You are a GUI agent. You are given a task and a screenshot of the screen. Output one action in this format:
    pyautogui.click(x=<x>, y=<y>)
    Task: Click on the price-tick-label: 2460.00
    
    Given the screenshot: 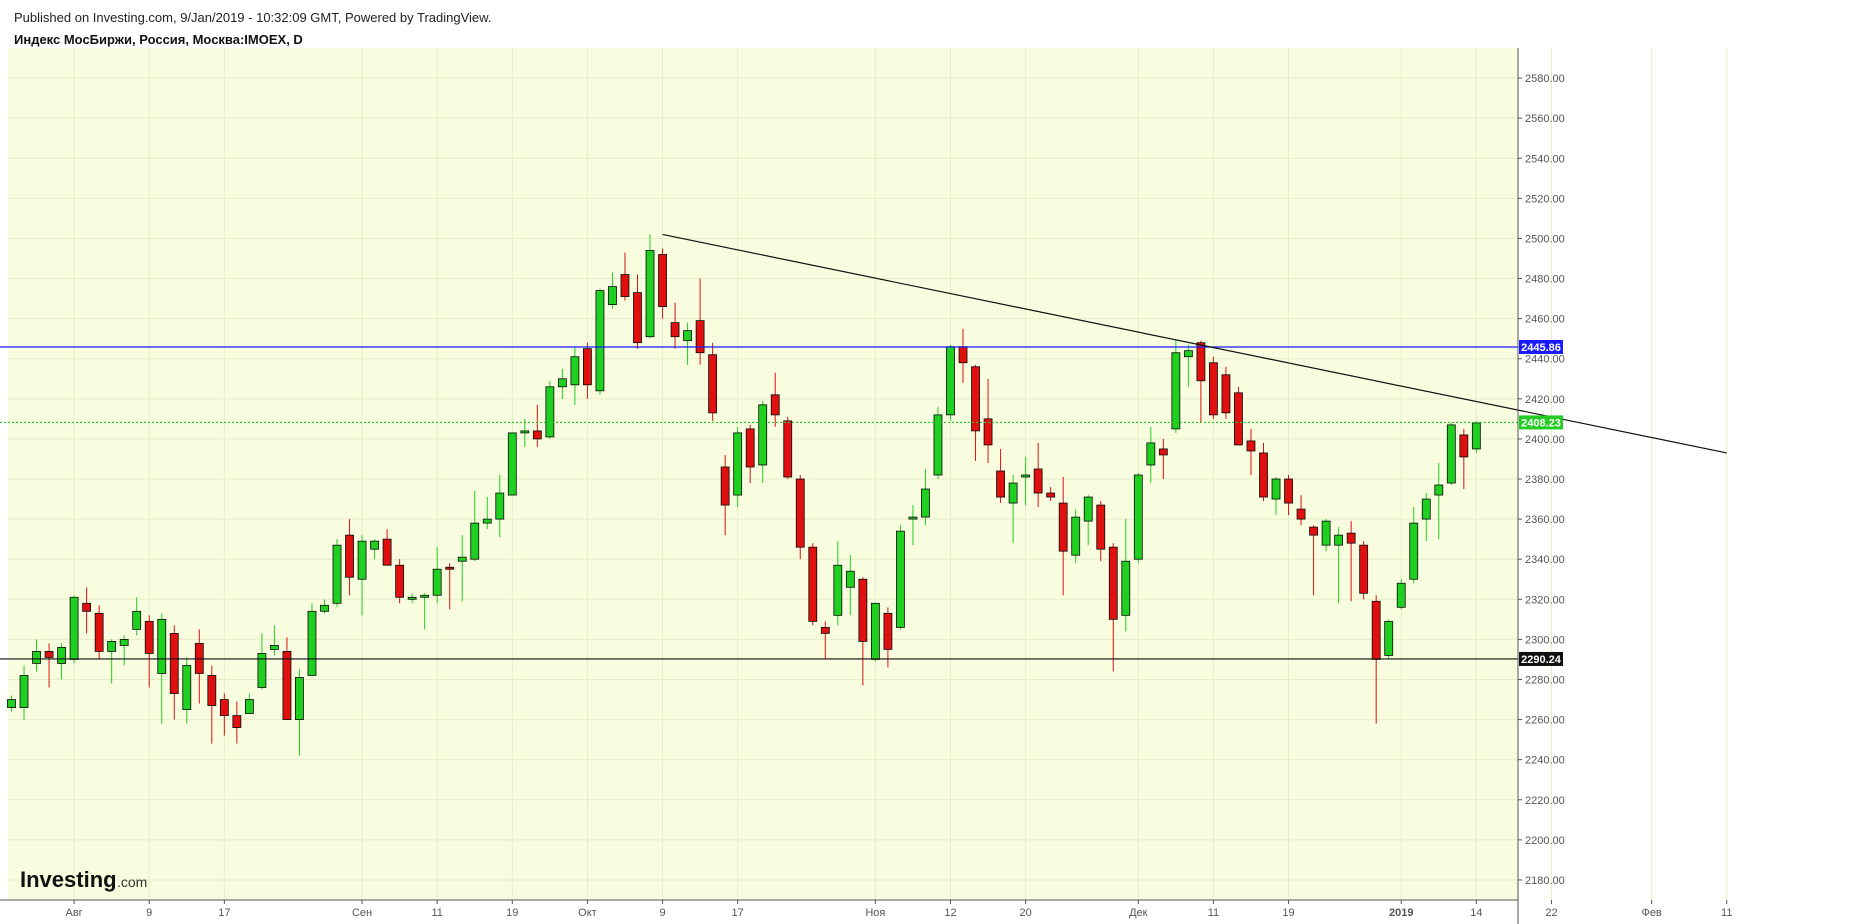 What is the action you would take?
    pyautogui.click(x=1545, y=320)
    